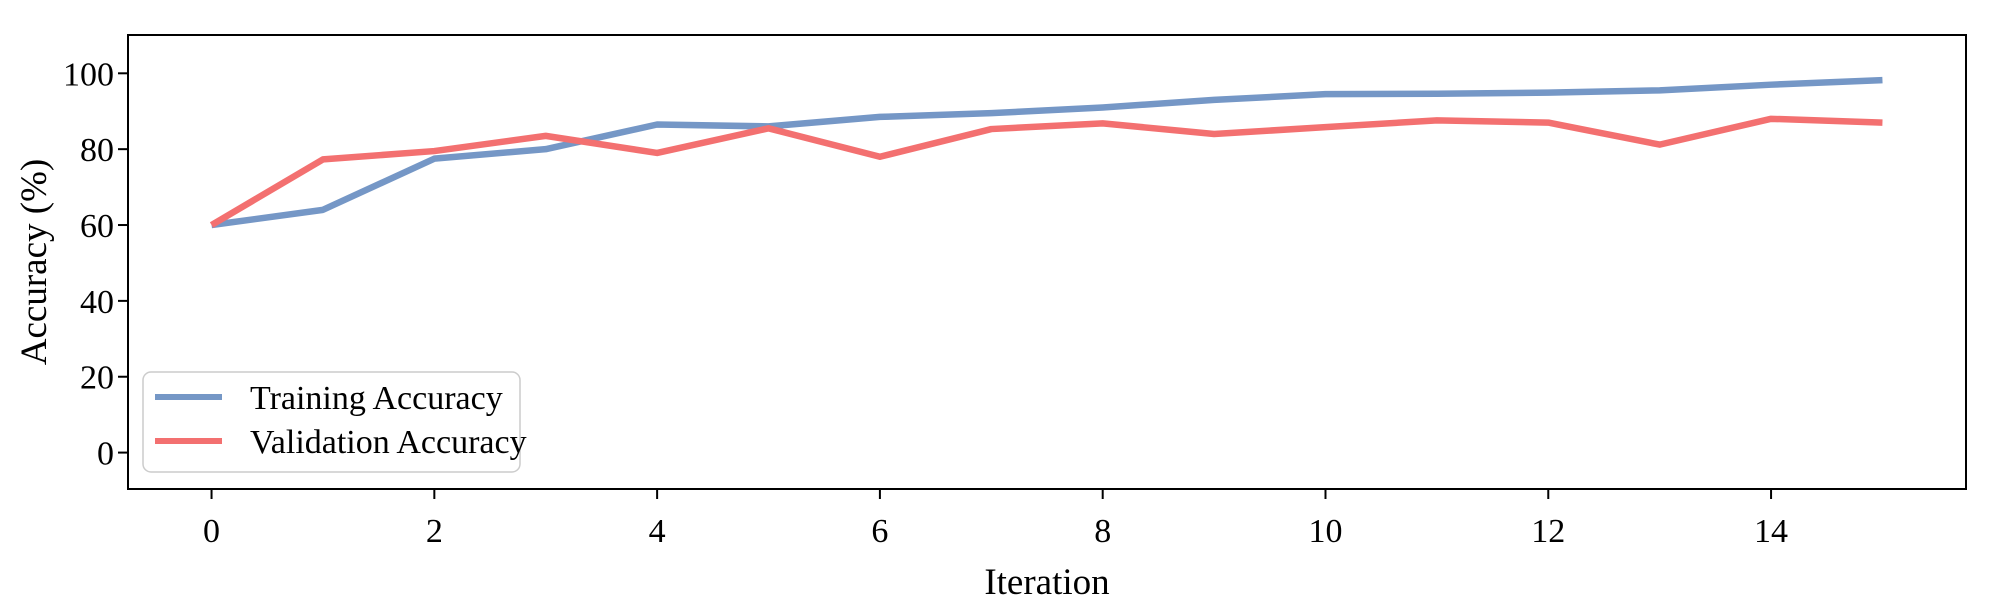 This screenshot has height=605, width=2000. I want to click on x-tick-label: 2, so click(434, 531).